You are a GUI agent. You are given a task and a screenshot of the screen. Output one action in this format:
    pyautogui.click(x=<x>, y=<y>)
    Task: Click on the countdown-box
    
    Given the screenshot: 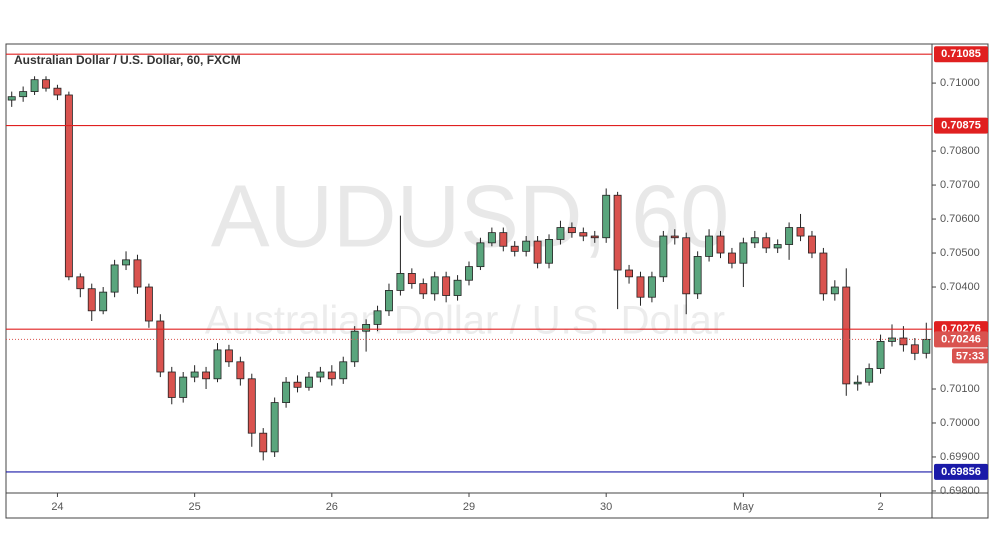 What is the action you would take?
    pyautogui.click(x=970, y=356)
    